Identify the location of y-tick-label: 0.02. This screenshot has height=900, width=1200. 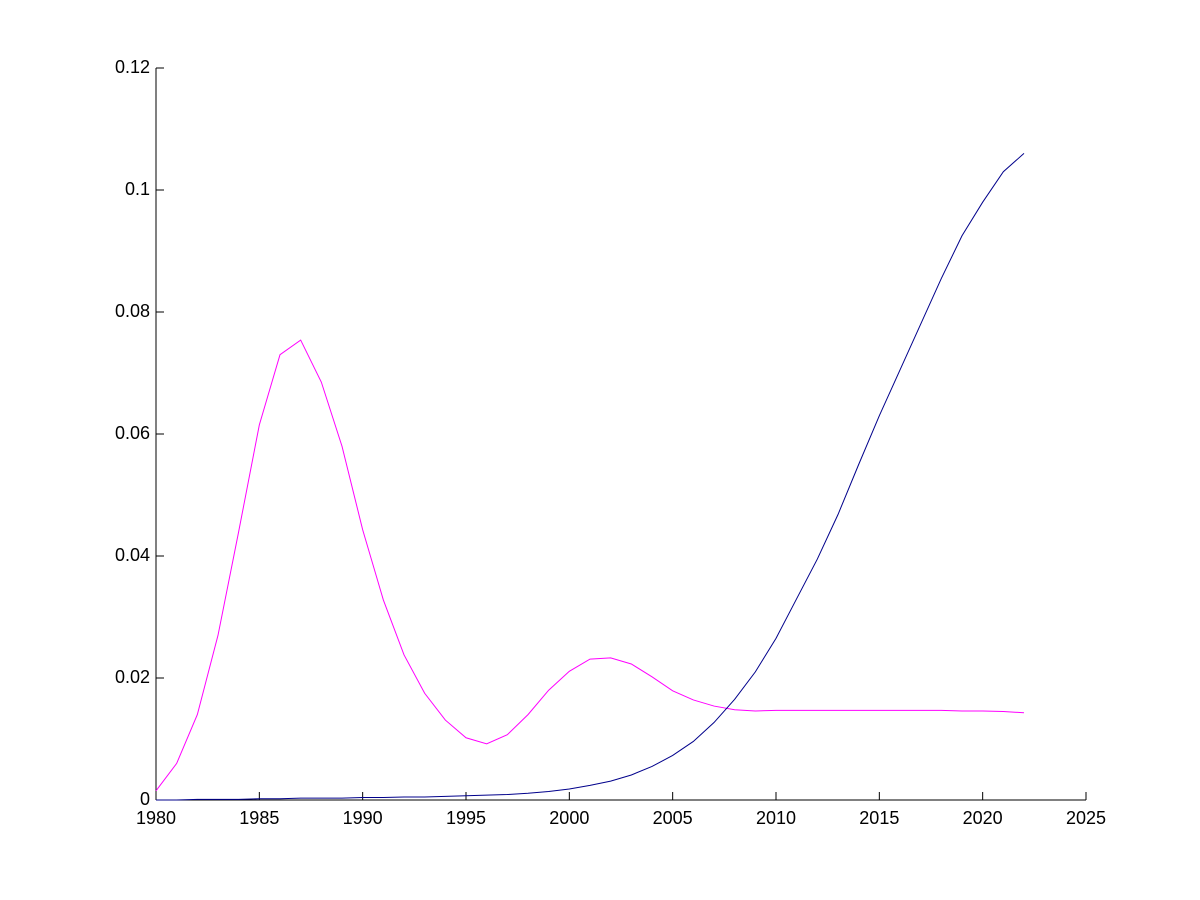
(132, 677).